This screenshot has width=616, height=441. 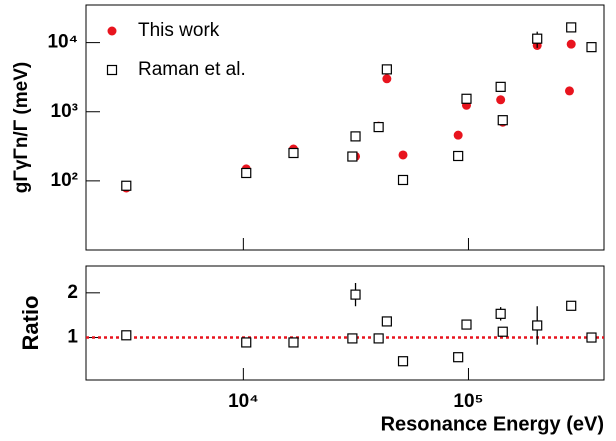 I want to click on y-axis-label: Ratio, so click(x=30, y=323).